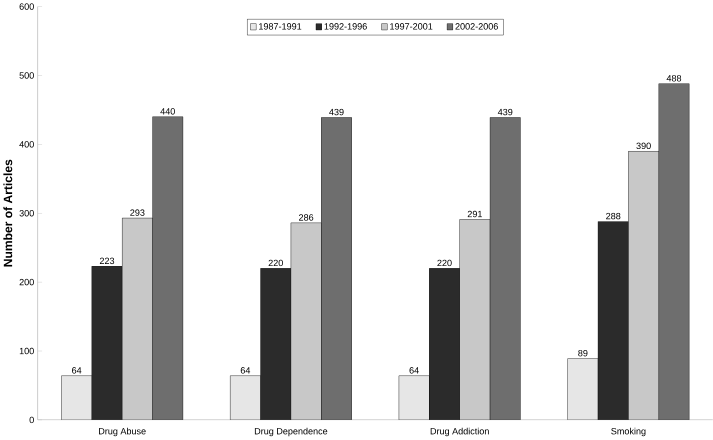 Image resolution: width=713 pixels, height=440 pixels. I want to click on data-label: 291, so click(475, 214).